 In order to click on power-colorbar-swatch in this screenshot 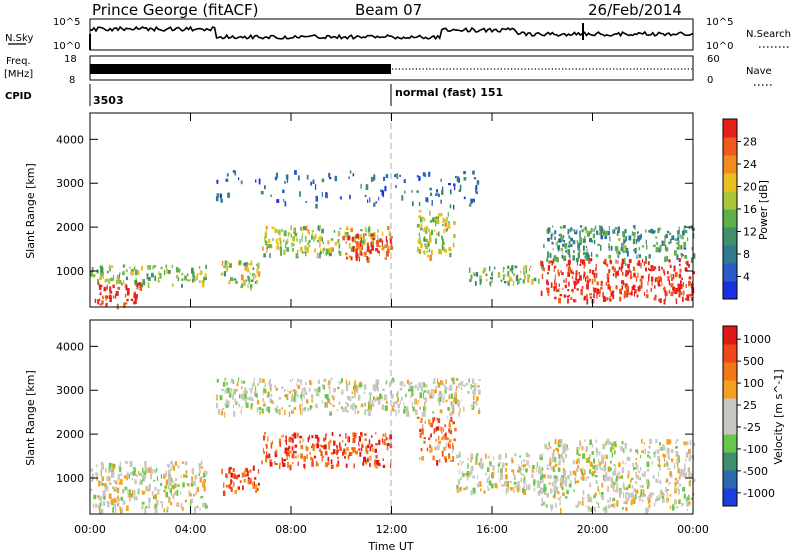, I will do `click(730, 218)`.